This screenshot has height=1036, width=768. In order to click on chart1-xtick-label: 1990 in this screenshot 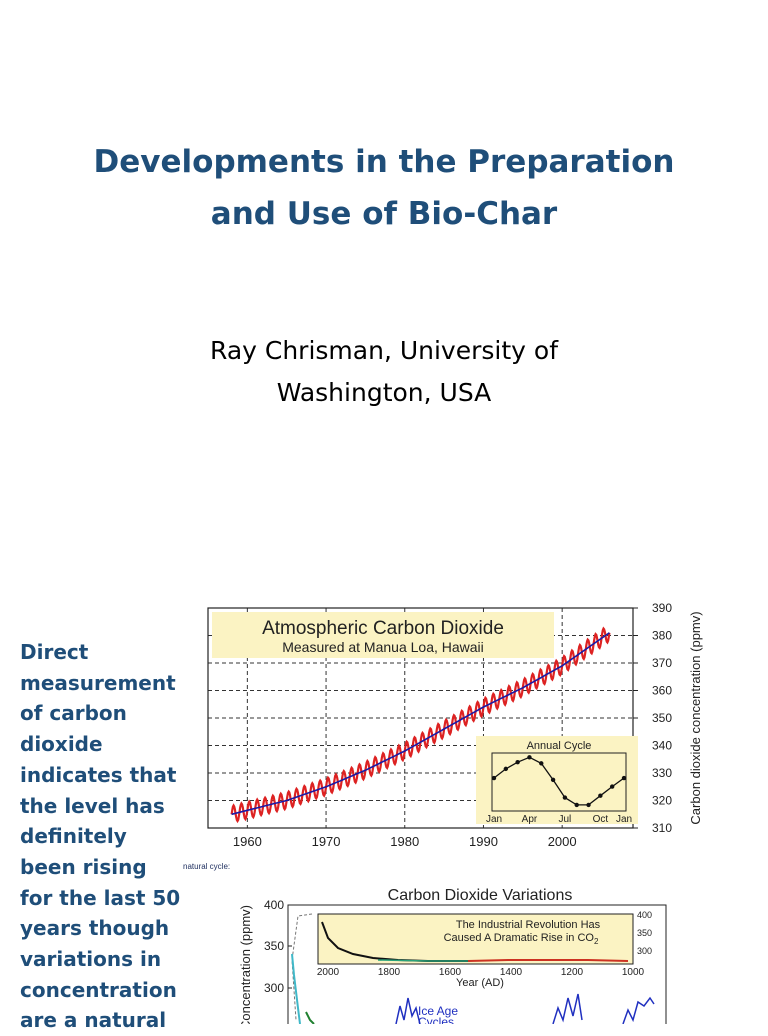, I will do `click(483, 841)`.